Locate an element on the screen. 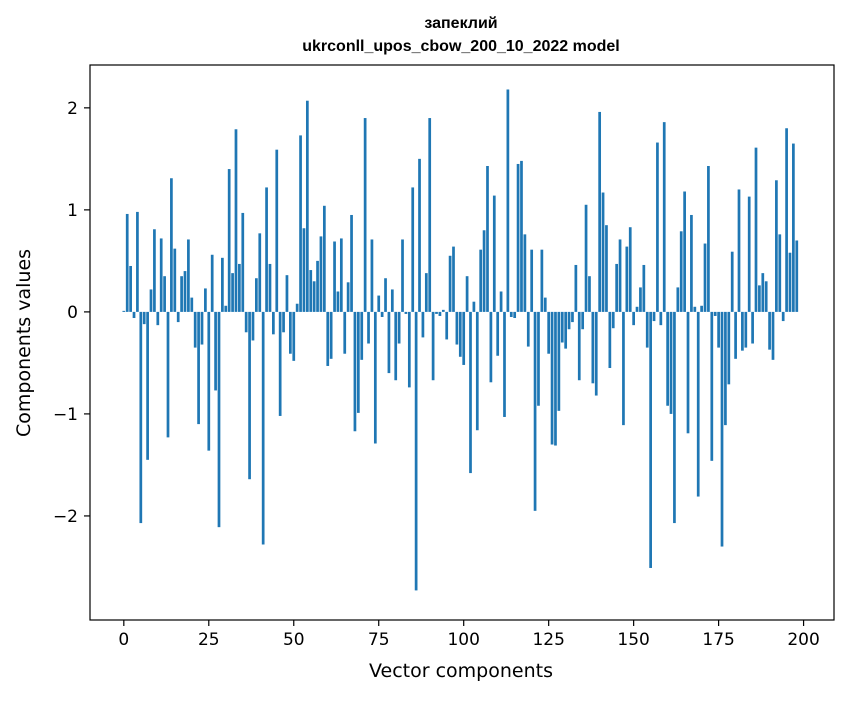 This screenshot has width=847, height=701. x-axis-ticks: 0 25 50 75 100 125 150 175 200 is located at coordinates (469, 635).